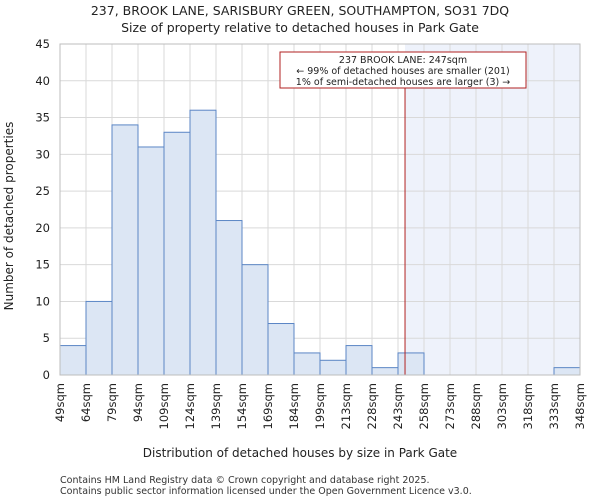  I want to click on y-tick-label: 10, so click(42, 301).